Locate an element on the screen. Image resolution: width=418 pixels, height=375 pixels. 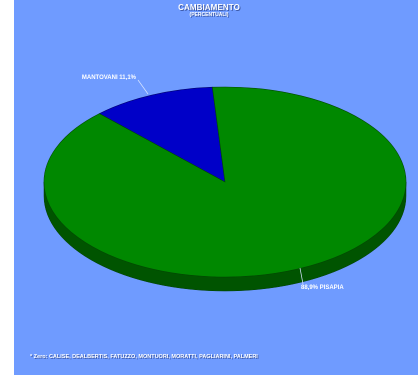
slice-label-mantovani: MANTOVANI 11,1% is located at coordinates (109, 78).